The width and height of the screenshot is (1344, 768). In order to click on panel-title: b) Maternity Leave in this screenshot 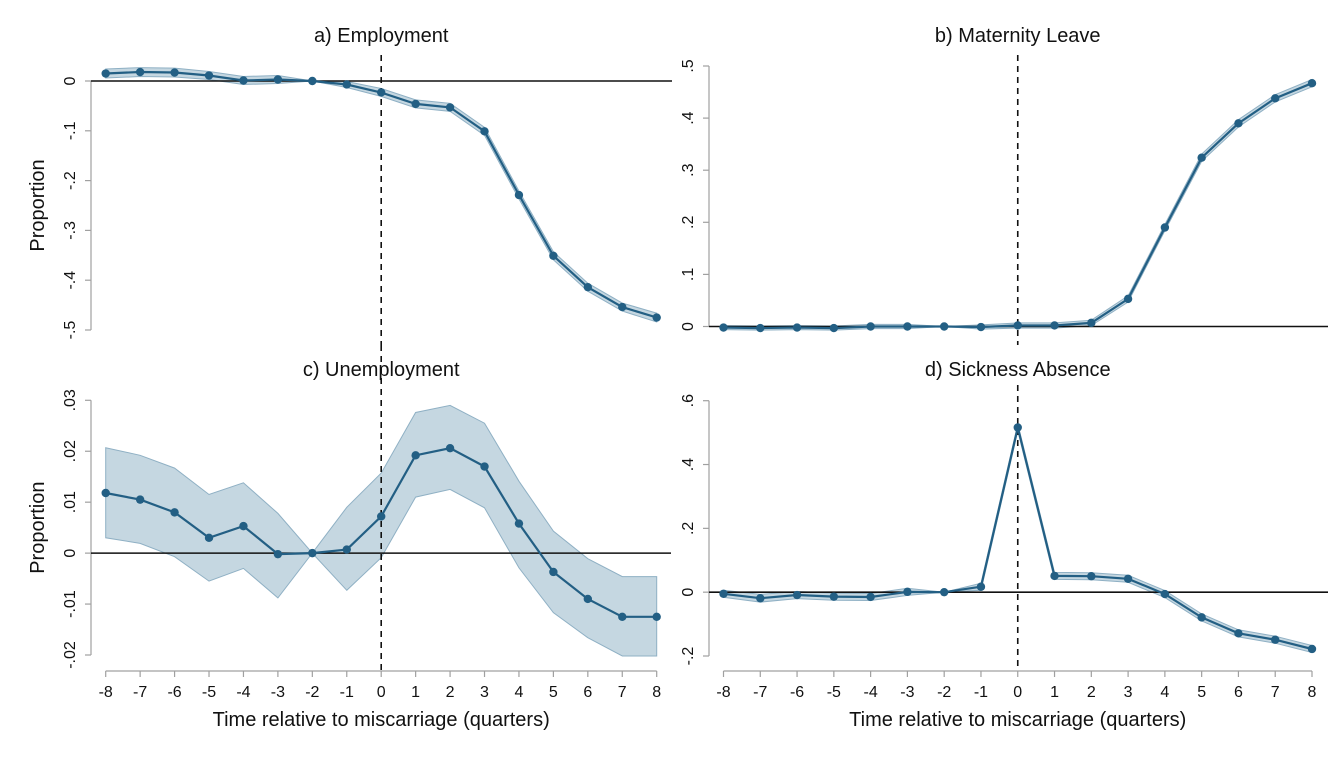, I will do `click(1018, 36)`.